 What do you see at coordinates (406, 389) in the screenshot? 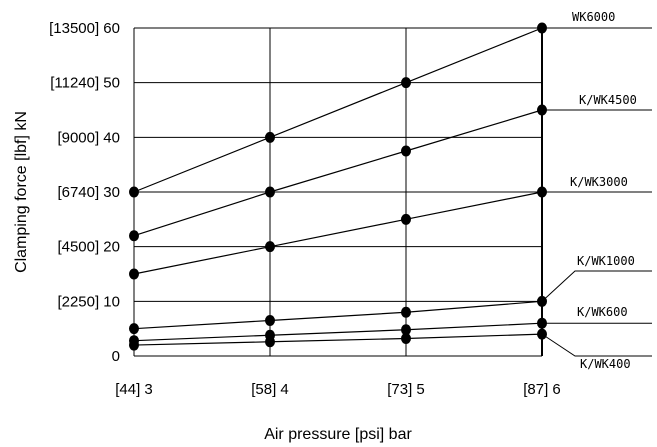
I see `x-tick-label: [73] 5` at bounding box center [406, 389].